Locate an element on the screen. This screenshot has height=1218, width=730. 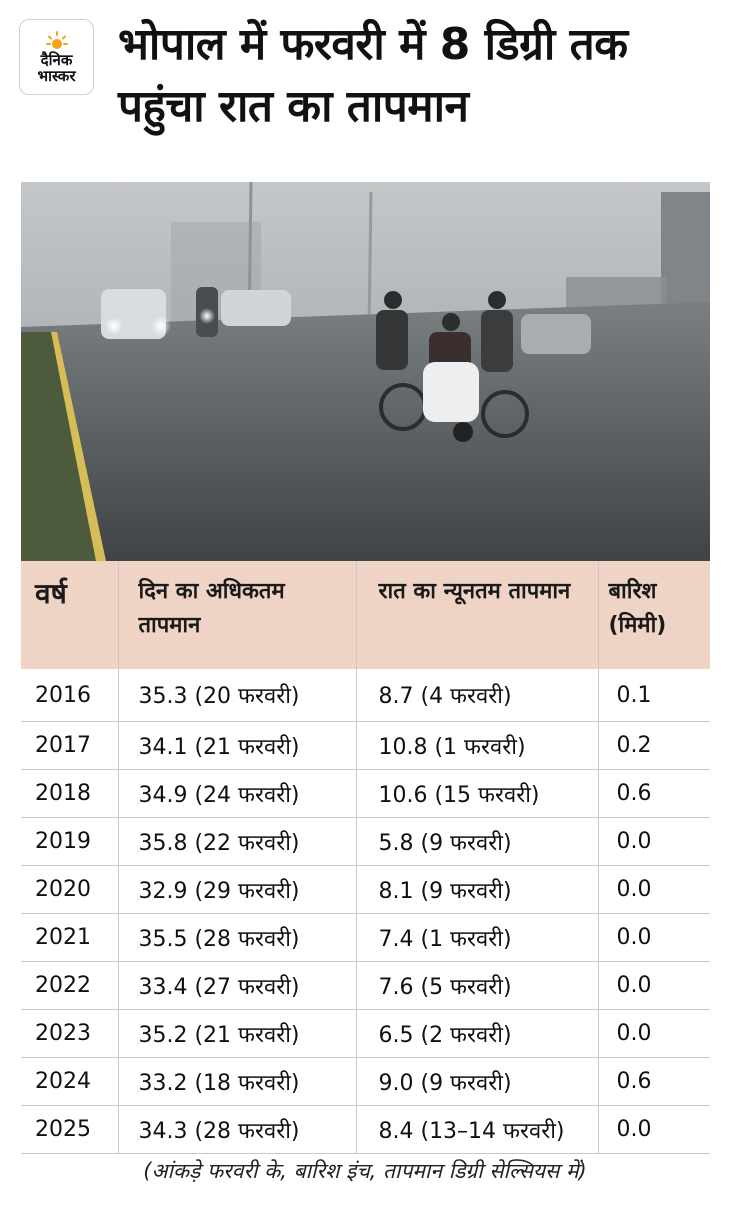
table-row: 2019 35.8 (22 फरवरी) 5.8 (9 फरवरी) 0.0 is located at coordinates (365, 841).